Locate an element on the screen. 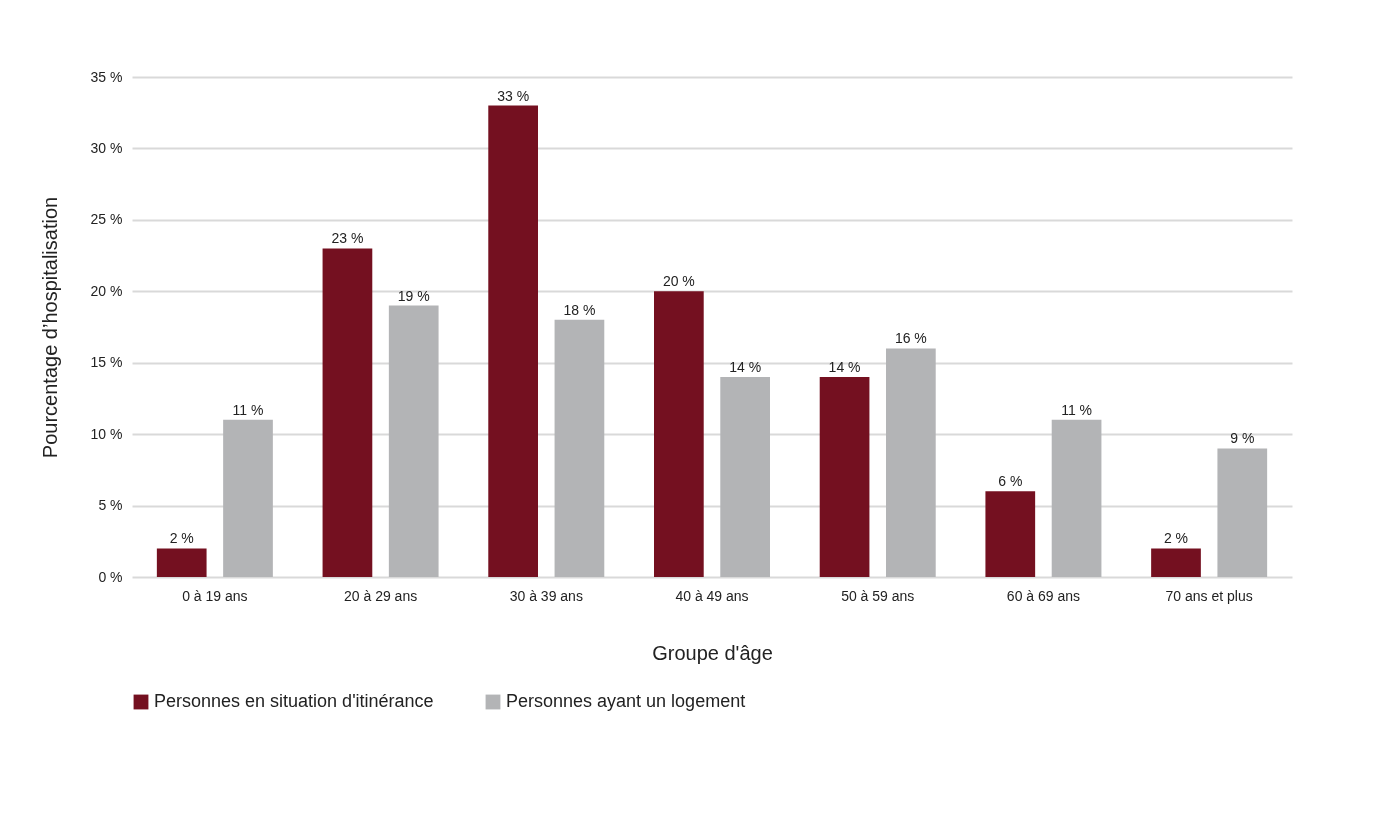 This screenshot has height=832, width=1386. data-label: 33 % is located at coordinates (513, 95).